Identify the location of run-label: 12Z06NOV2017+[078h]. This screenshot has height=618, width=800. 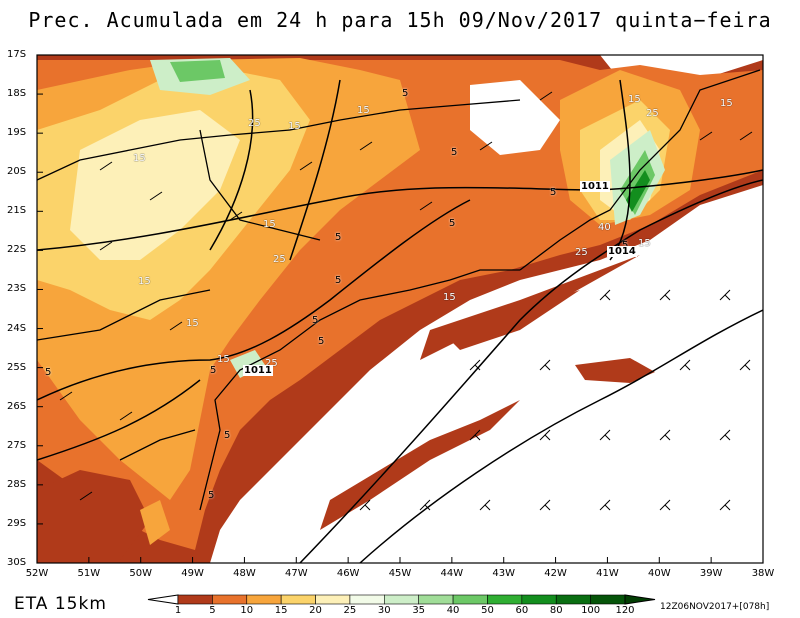
(715, 607).